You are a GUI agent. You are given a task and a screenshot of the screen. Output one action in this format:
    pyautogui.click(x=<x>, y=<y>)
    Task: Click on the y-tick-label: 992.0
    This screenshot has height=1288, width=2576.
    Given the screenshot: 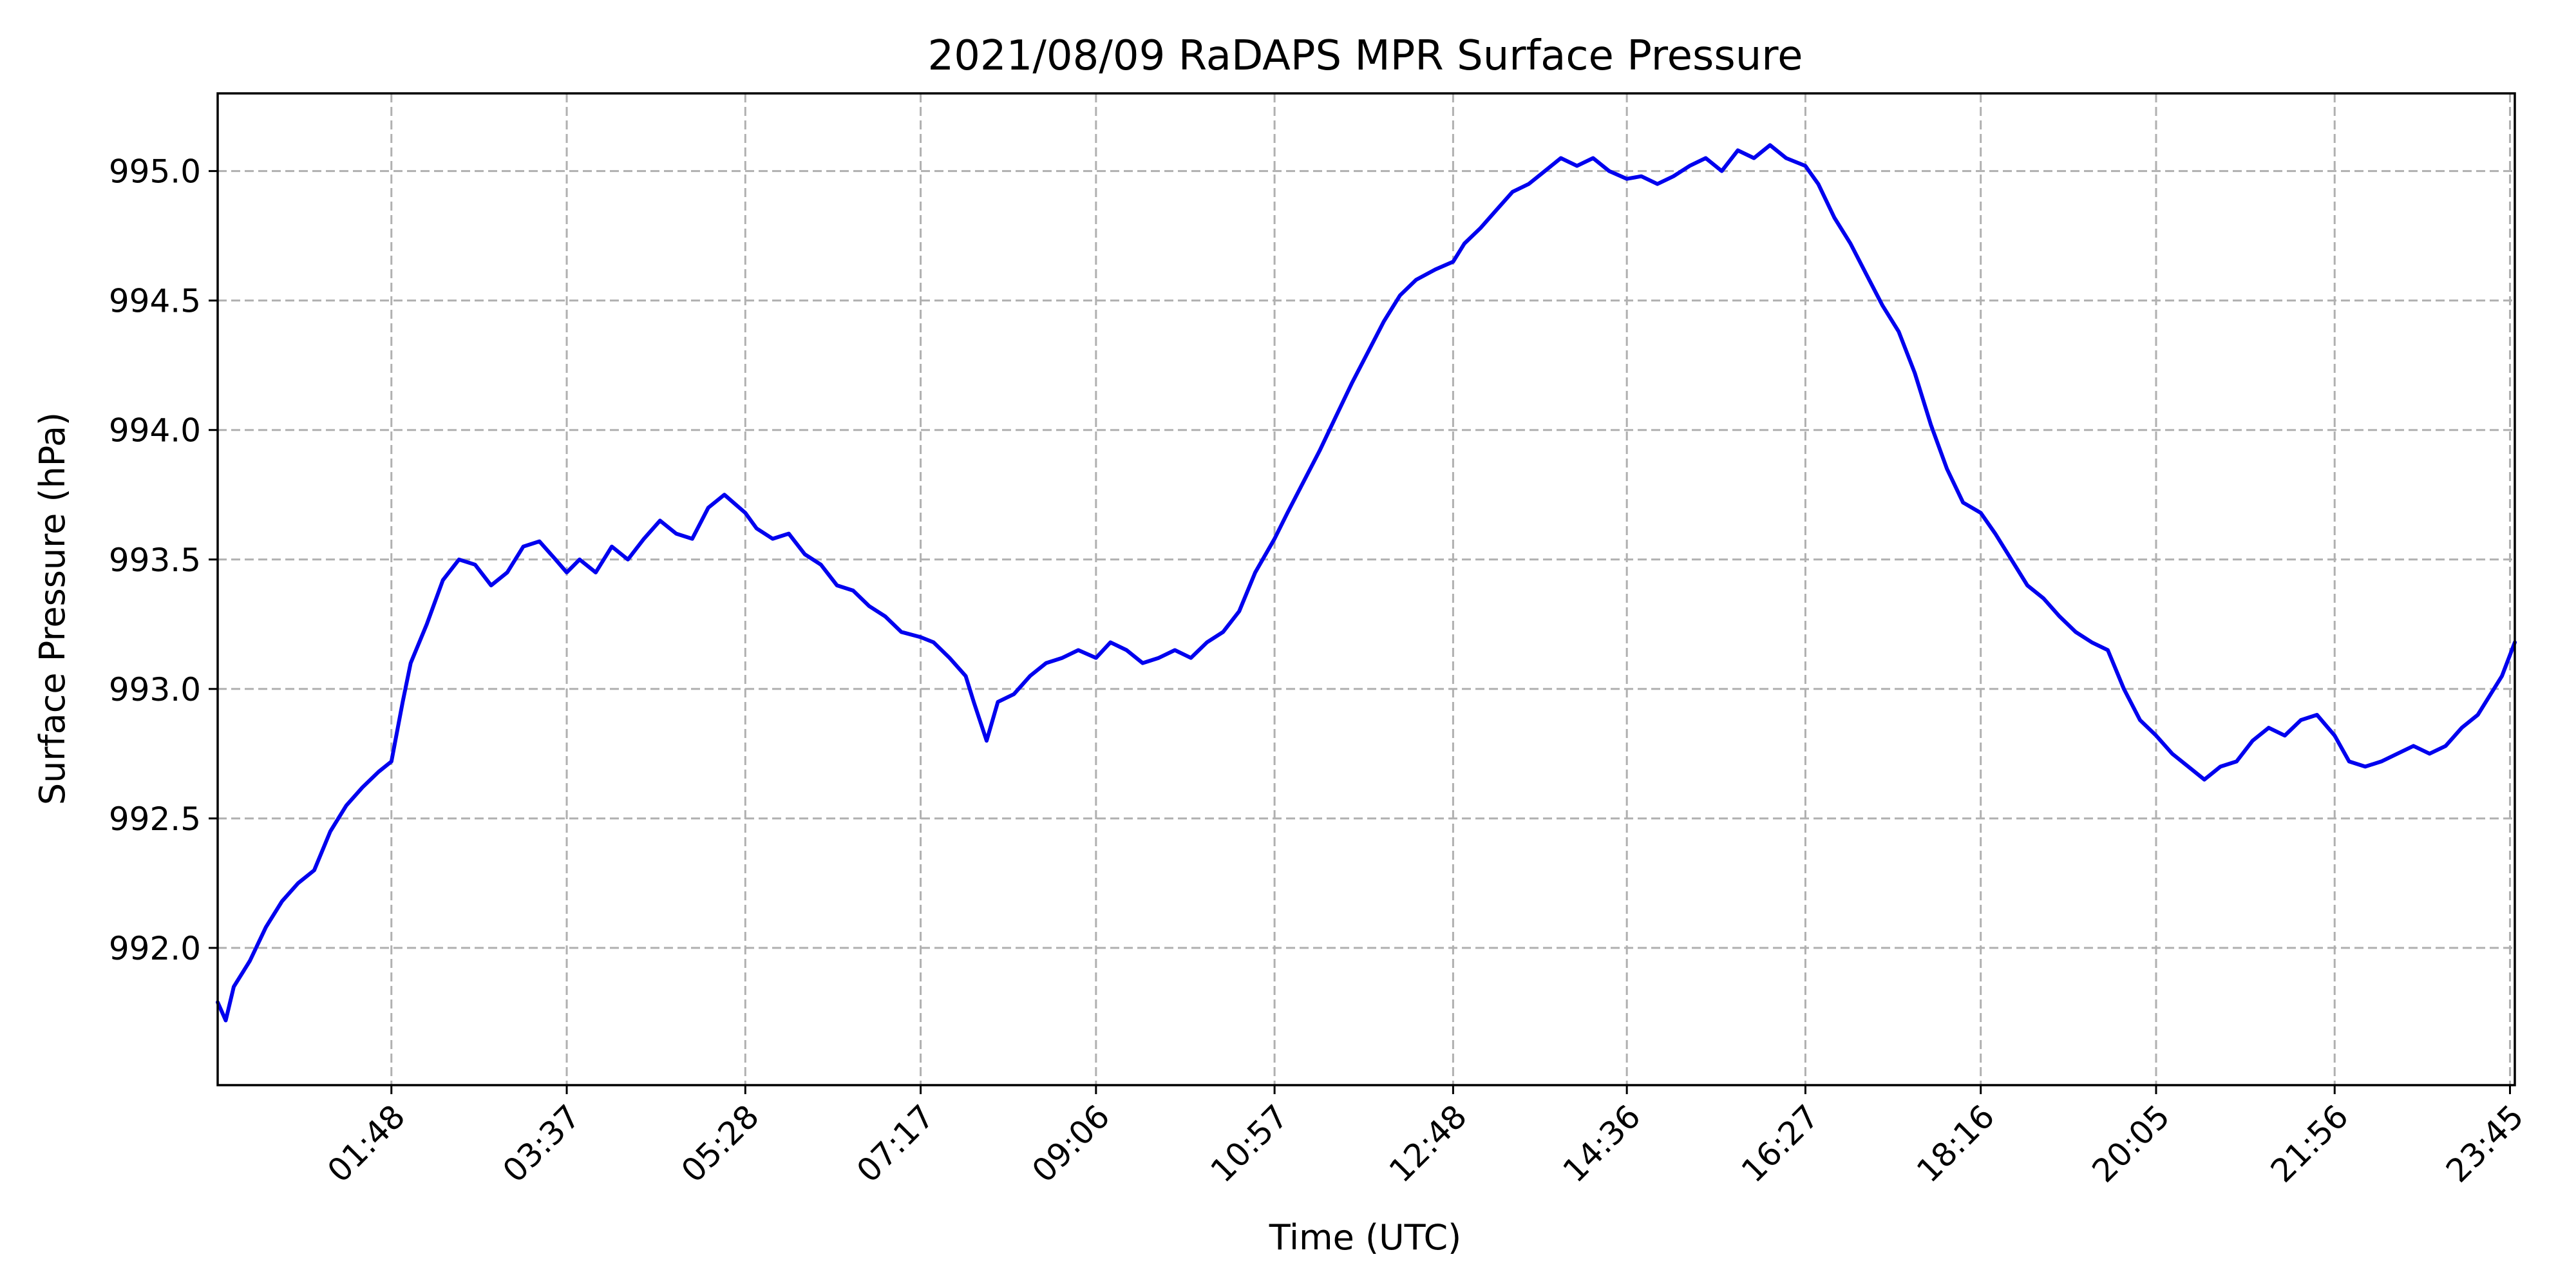 What is the action you would take?
    pyautogui.click(x=155, y=948)
    